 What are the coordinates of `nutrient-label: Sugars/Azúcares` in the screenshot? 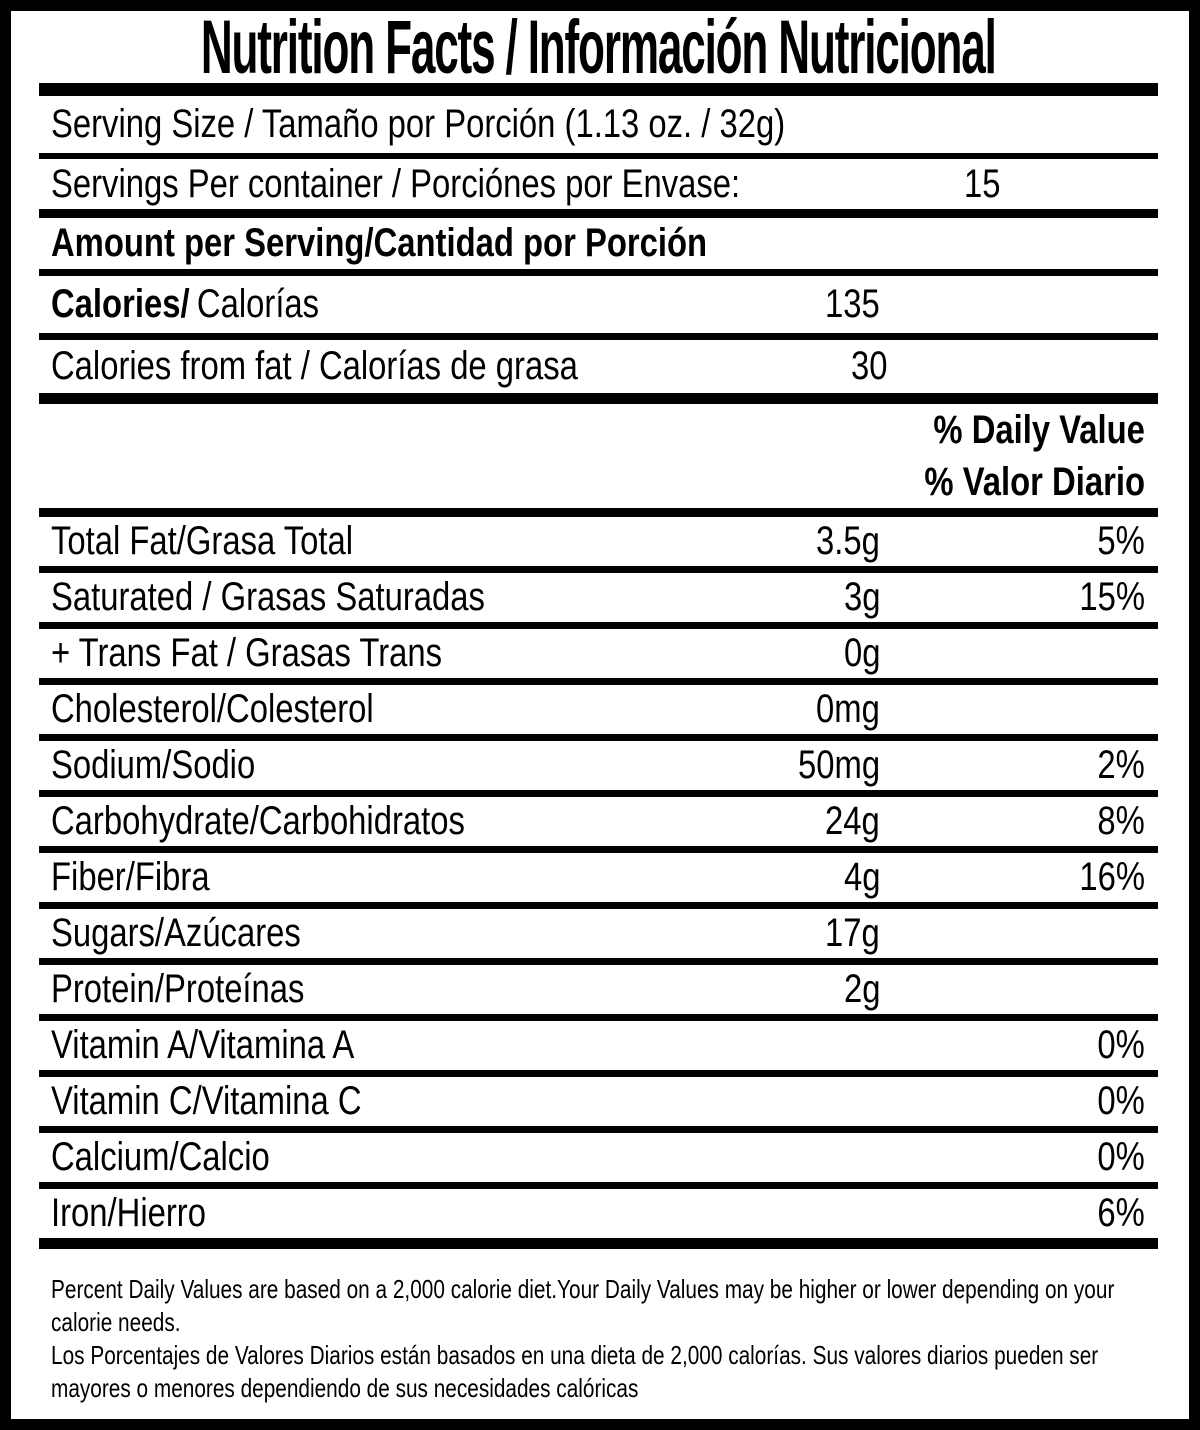 It's located at (176, 933).